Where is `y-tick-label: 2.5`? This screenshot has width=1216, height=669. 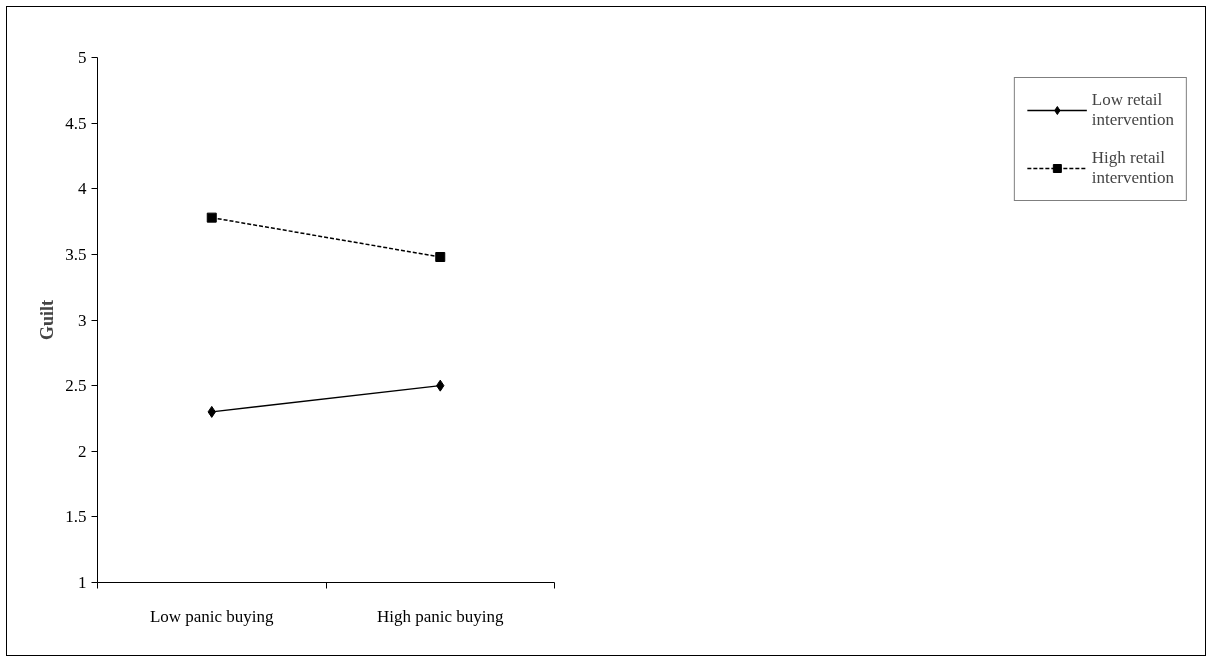
y-tick-label: 2.5 is located at coordinates (76, 386).